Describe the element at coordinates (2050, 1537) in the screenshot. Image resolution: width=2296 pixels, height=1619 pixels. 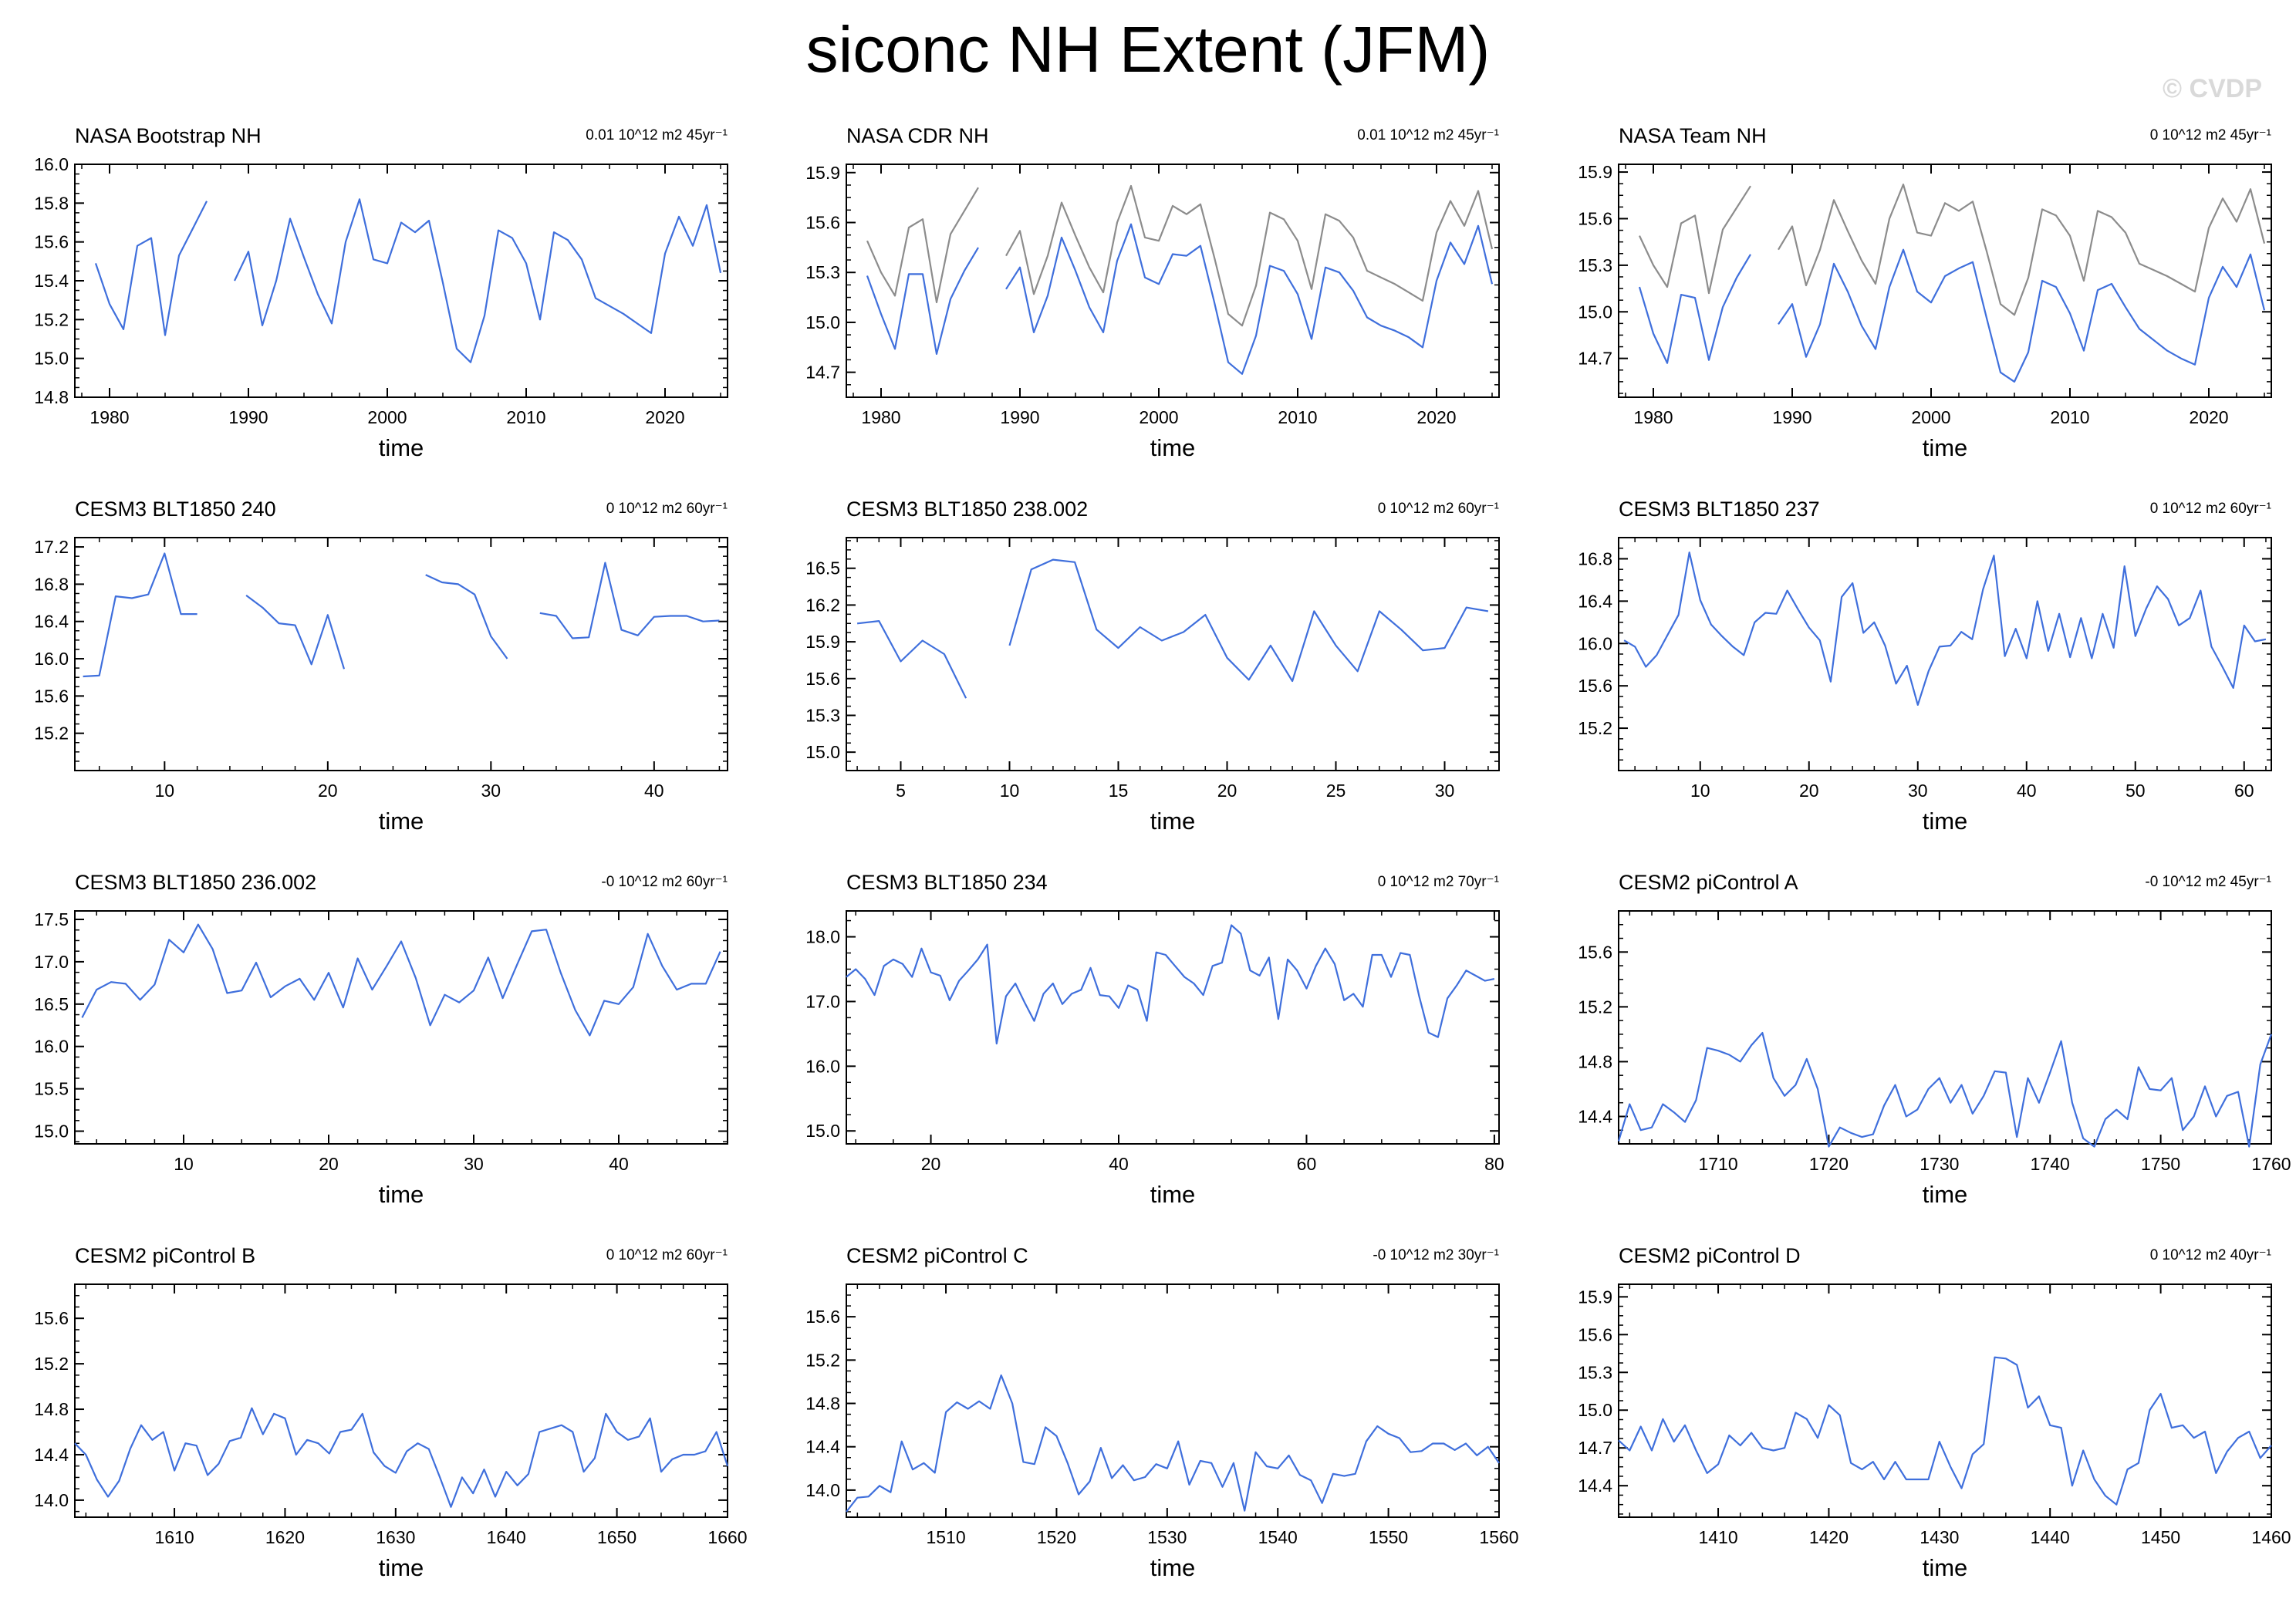
I see `x-tick-label: 1440` at that location.